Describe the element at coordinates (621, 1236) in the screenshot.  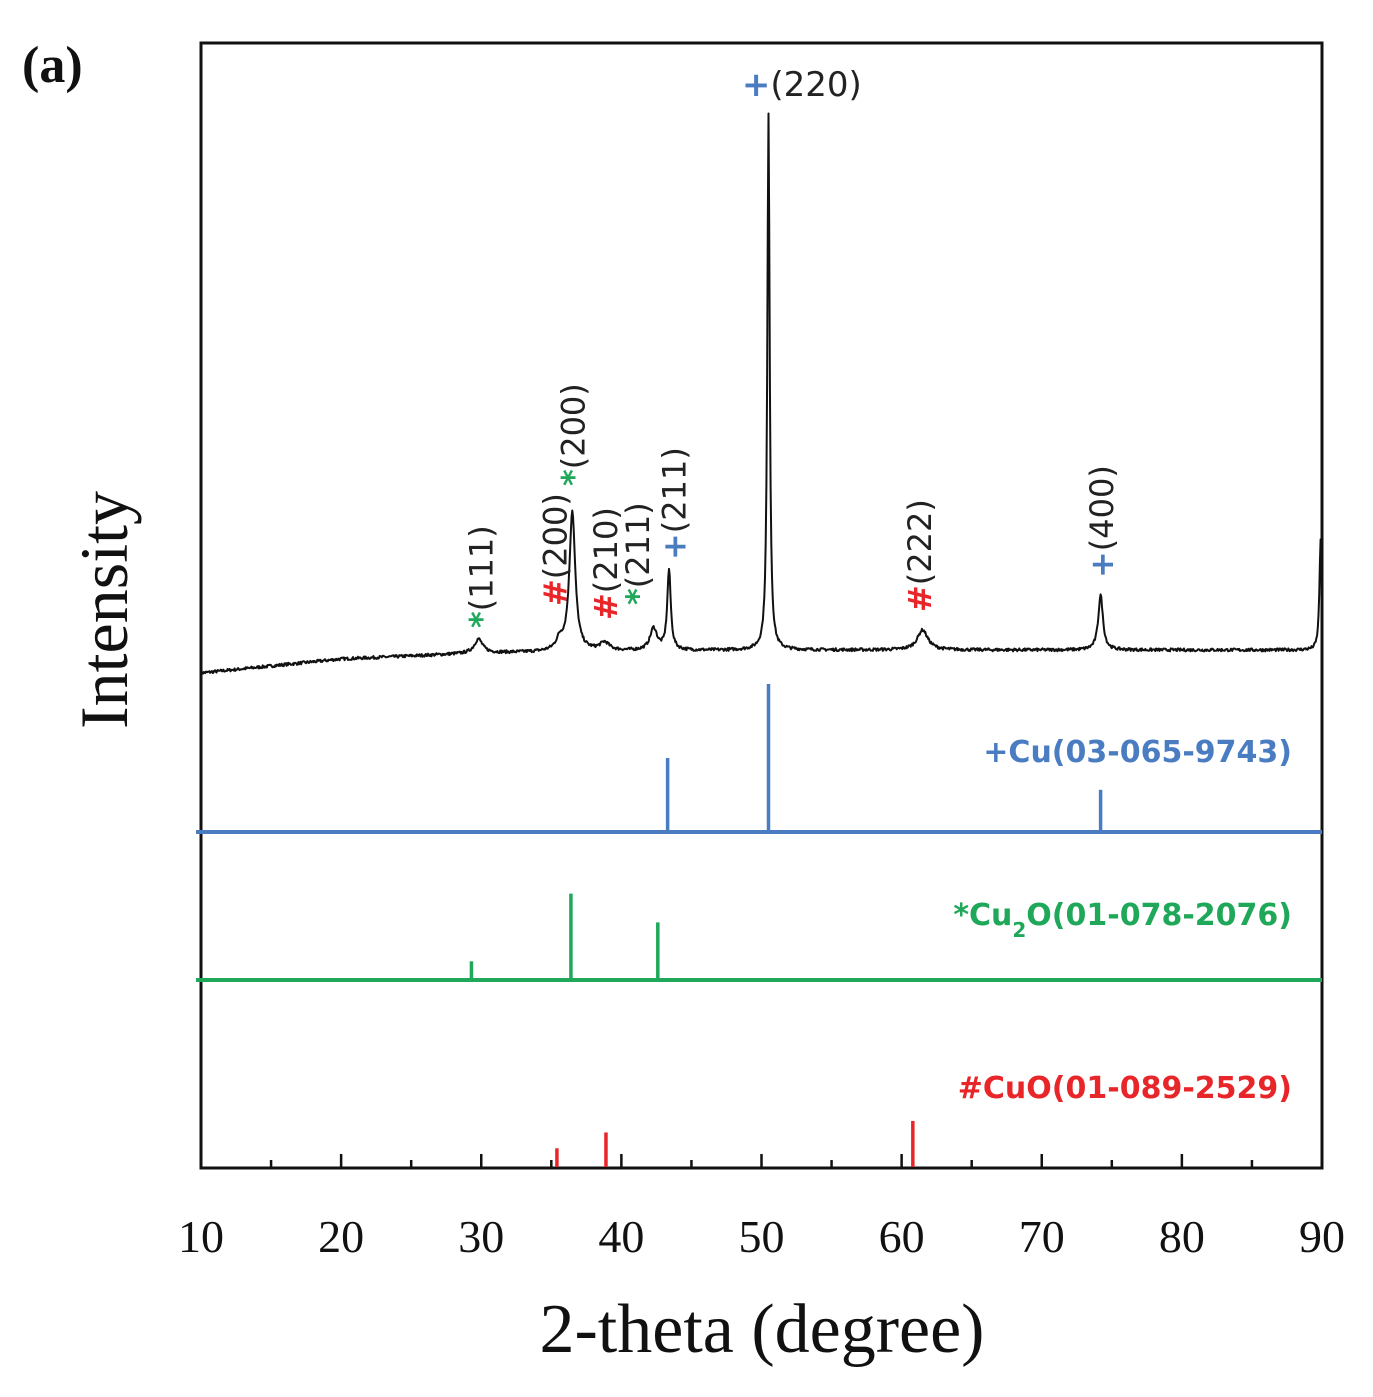
I see `x-tick-label: 40` at that location.